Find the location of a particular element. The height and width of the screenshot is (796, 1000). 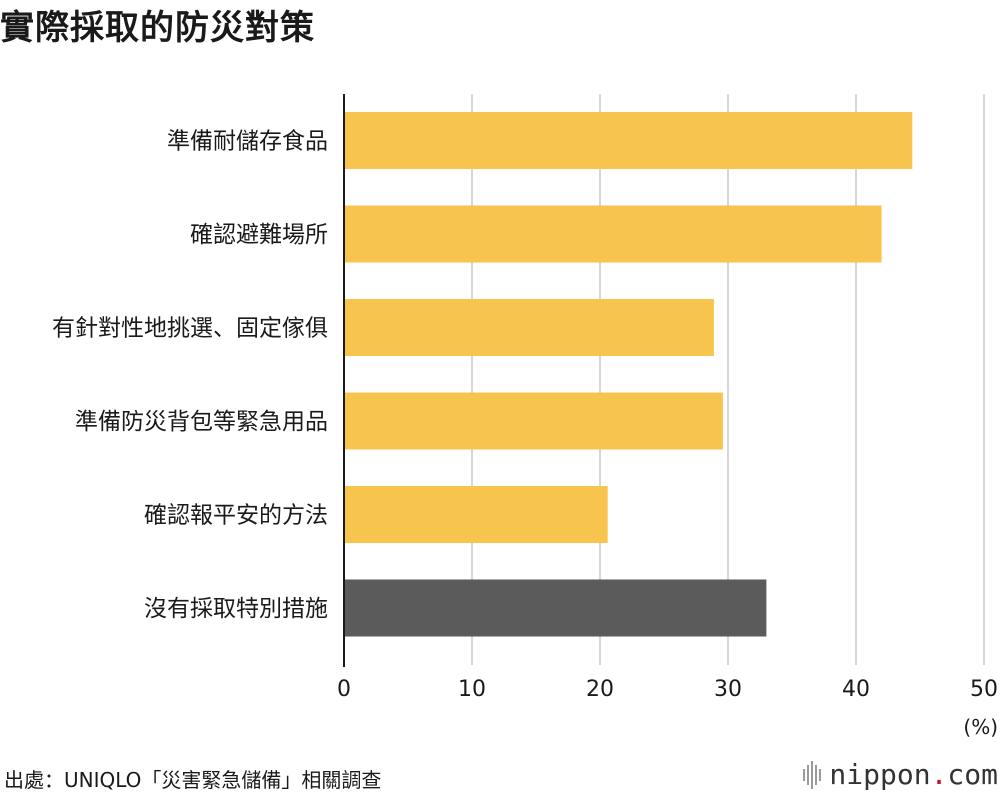

category-label: 有針對性地挑選、固定傢俱 is located at coordinates (190, 329).